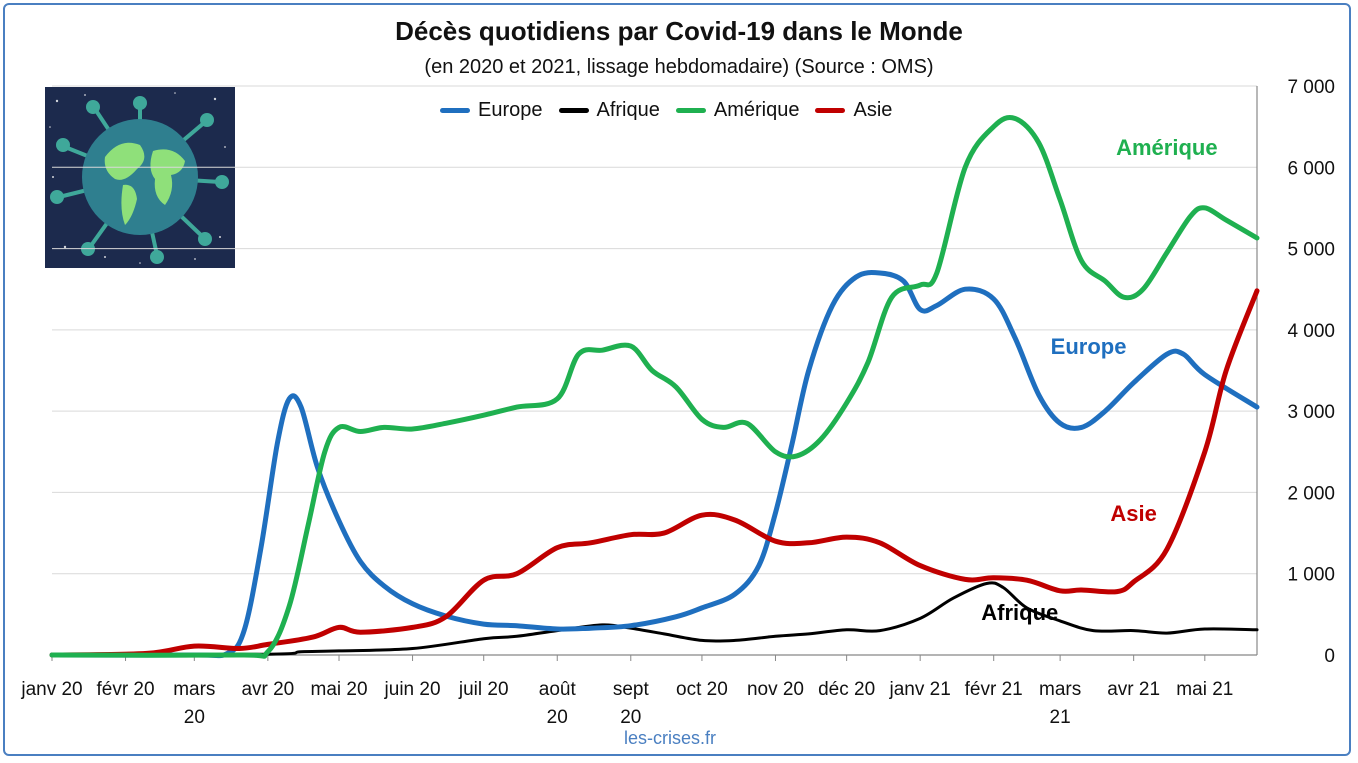  What do you see at coordinates (702, 689) in the screenshot?
I see `x-tick-label: oct 20` at bounding box center [702, 689].